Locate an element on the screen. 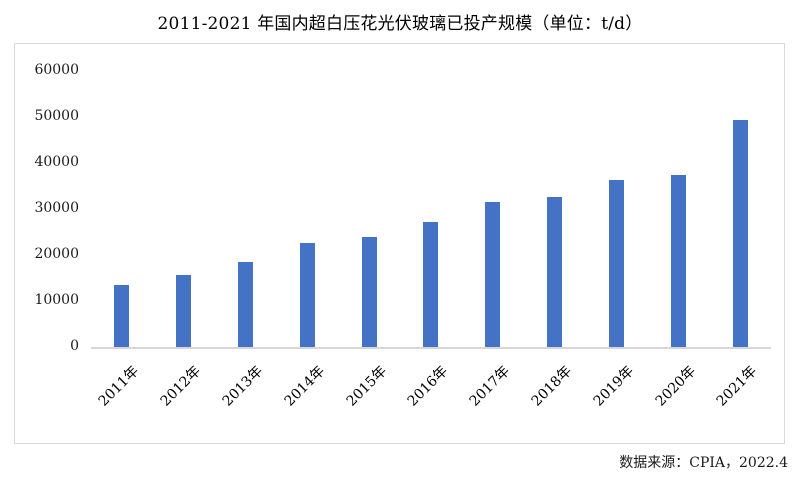  x-category-cell: 2011年 is located at coordinates (122, 384).